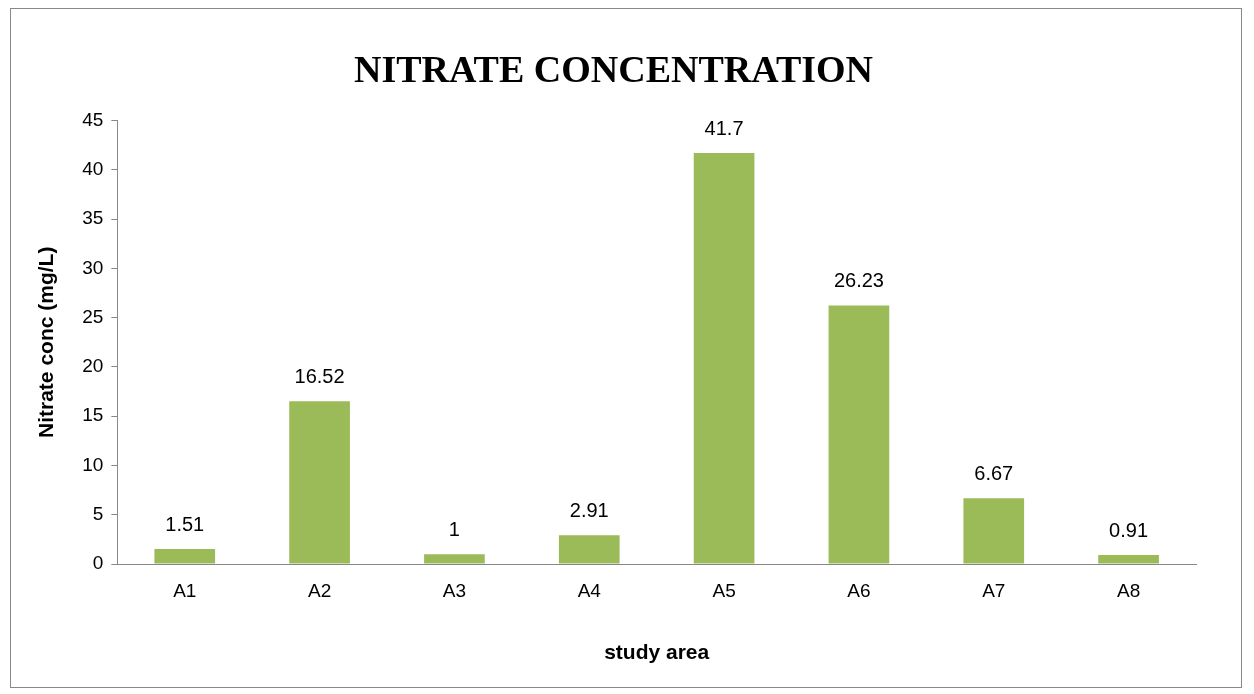 The height and width of the screenshot is (694, 1254). What do you see at coordinates (994, 590) in the screenshot?
I see `x-tick-label: A7` at bounding box center [994, 590].